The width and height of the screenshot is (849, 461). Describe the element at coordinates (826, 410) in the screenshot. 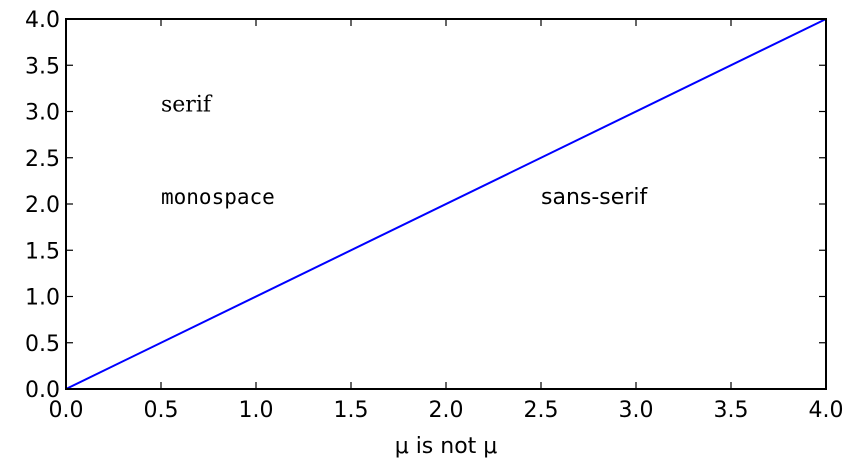

I see `x-tick-label: 4.0` at that location.